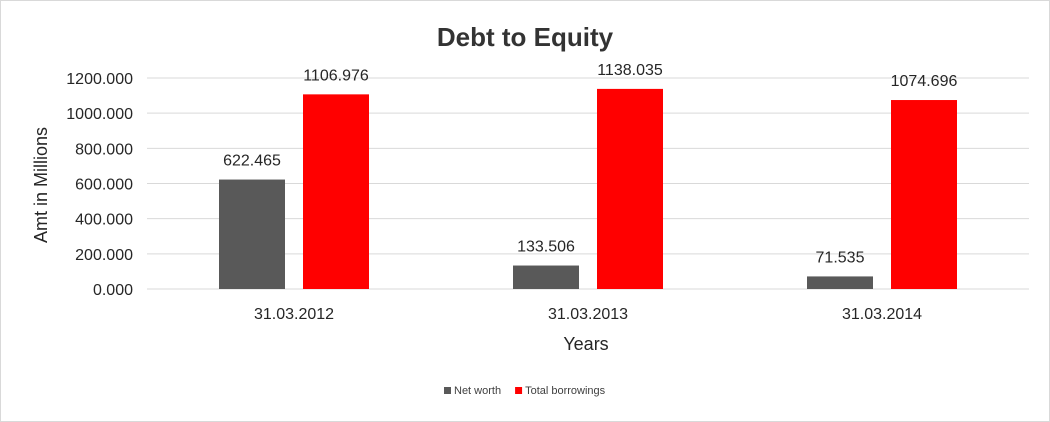 This screenshot has height=422, width=1050. Describe the element at coordinates (99, 79) in the screenshot. I see `y-tick-label: 1200.000` at that location.